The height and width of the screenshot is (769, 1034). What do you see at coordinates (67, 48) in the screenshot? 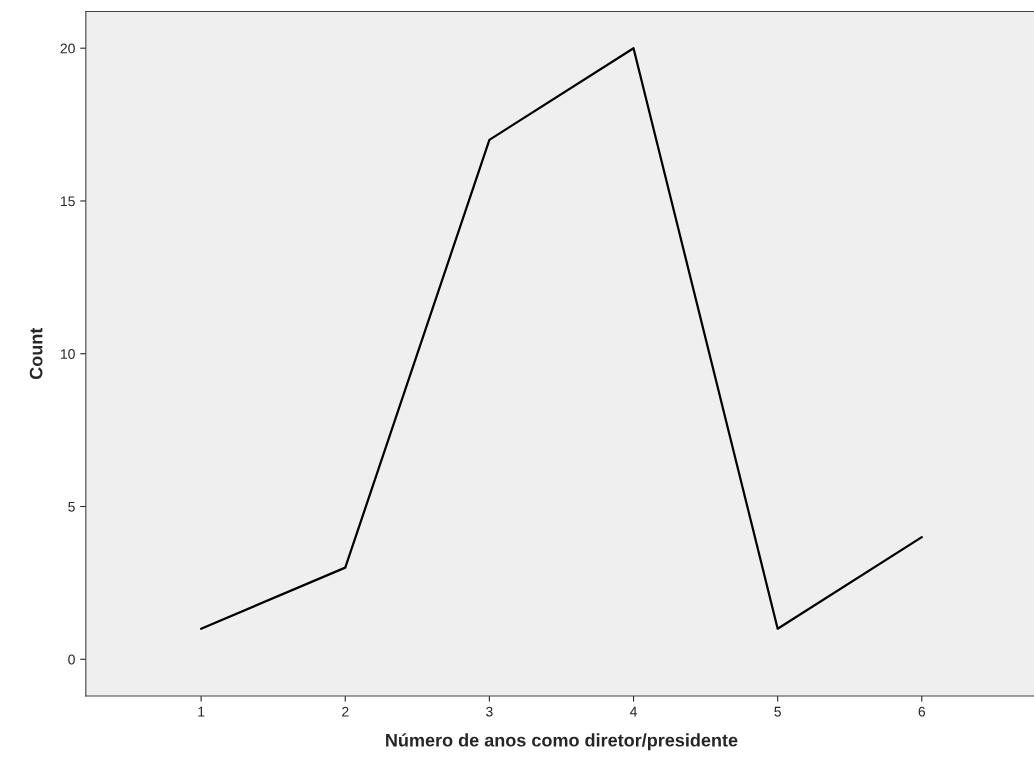
I see `y-tick-label: 20` at bounding box center [67, 48].